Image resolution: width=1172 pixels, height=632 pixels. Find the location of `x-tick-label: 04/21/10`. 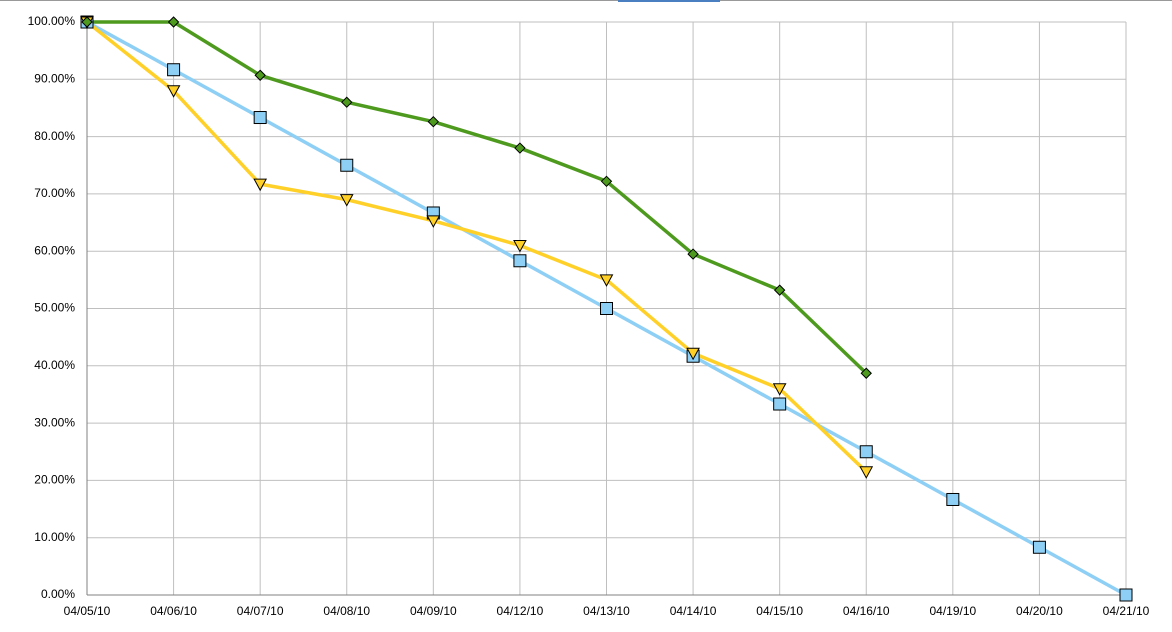

x-tick-label: 04/21/10 is located at coordinates (1126, 611).